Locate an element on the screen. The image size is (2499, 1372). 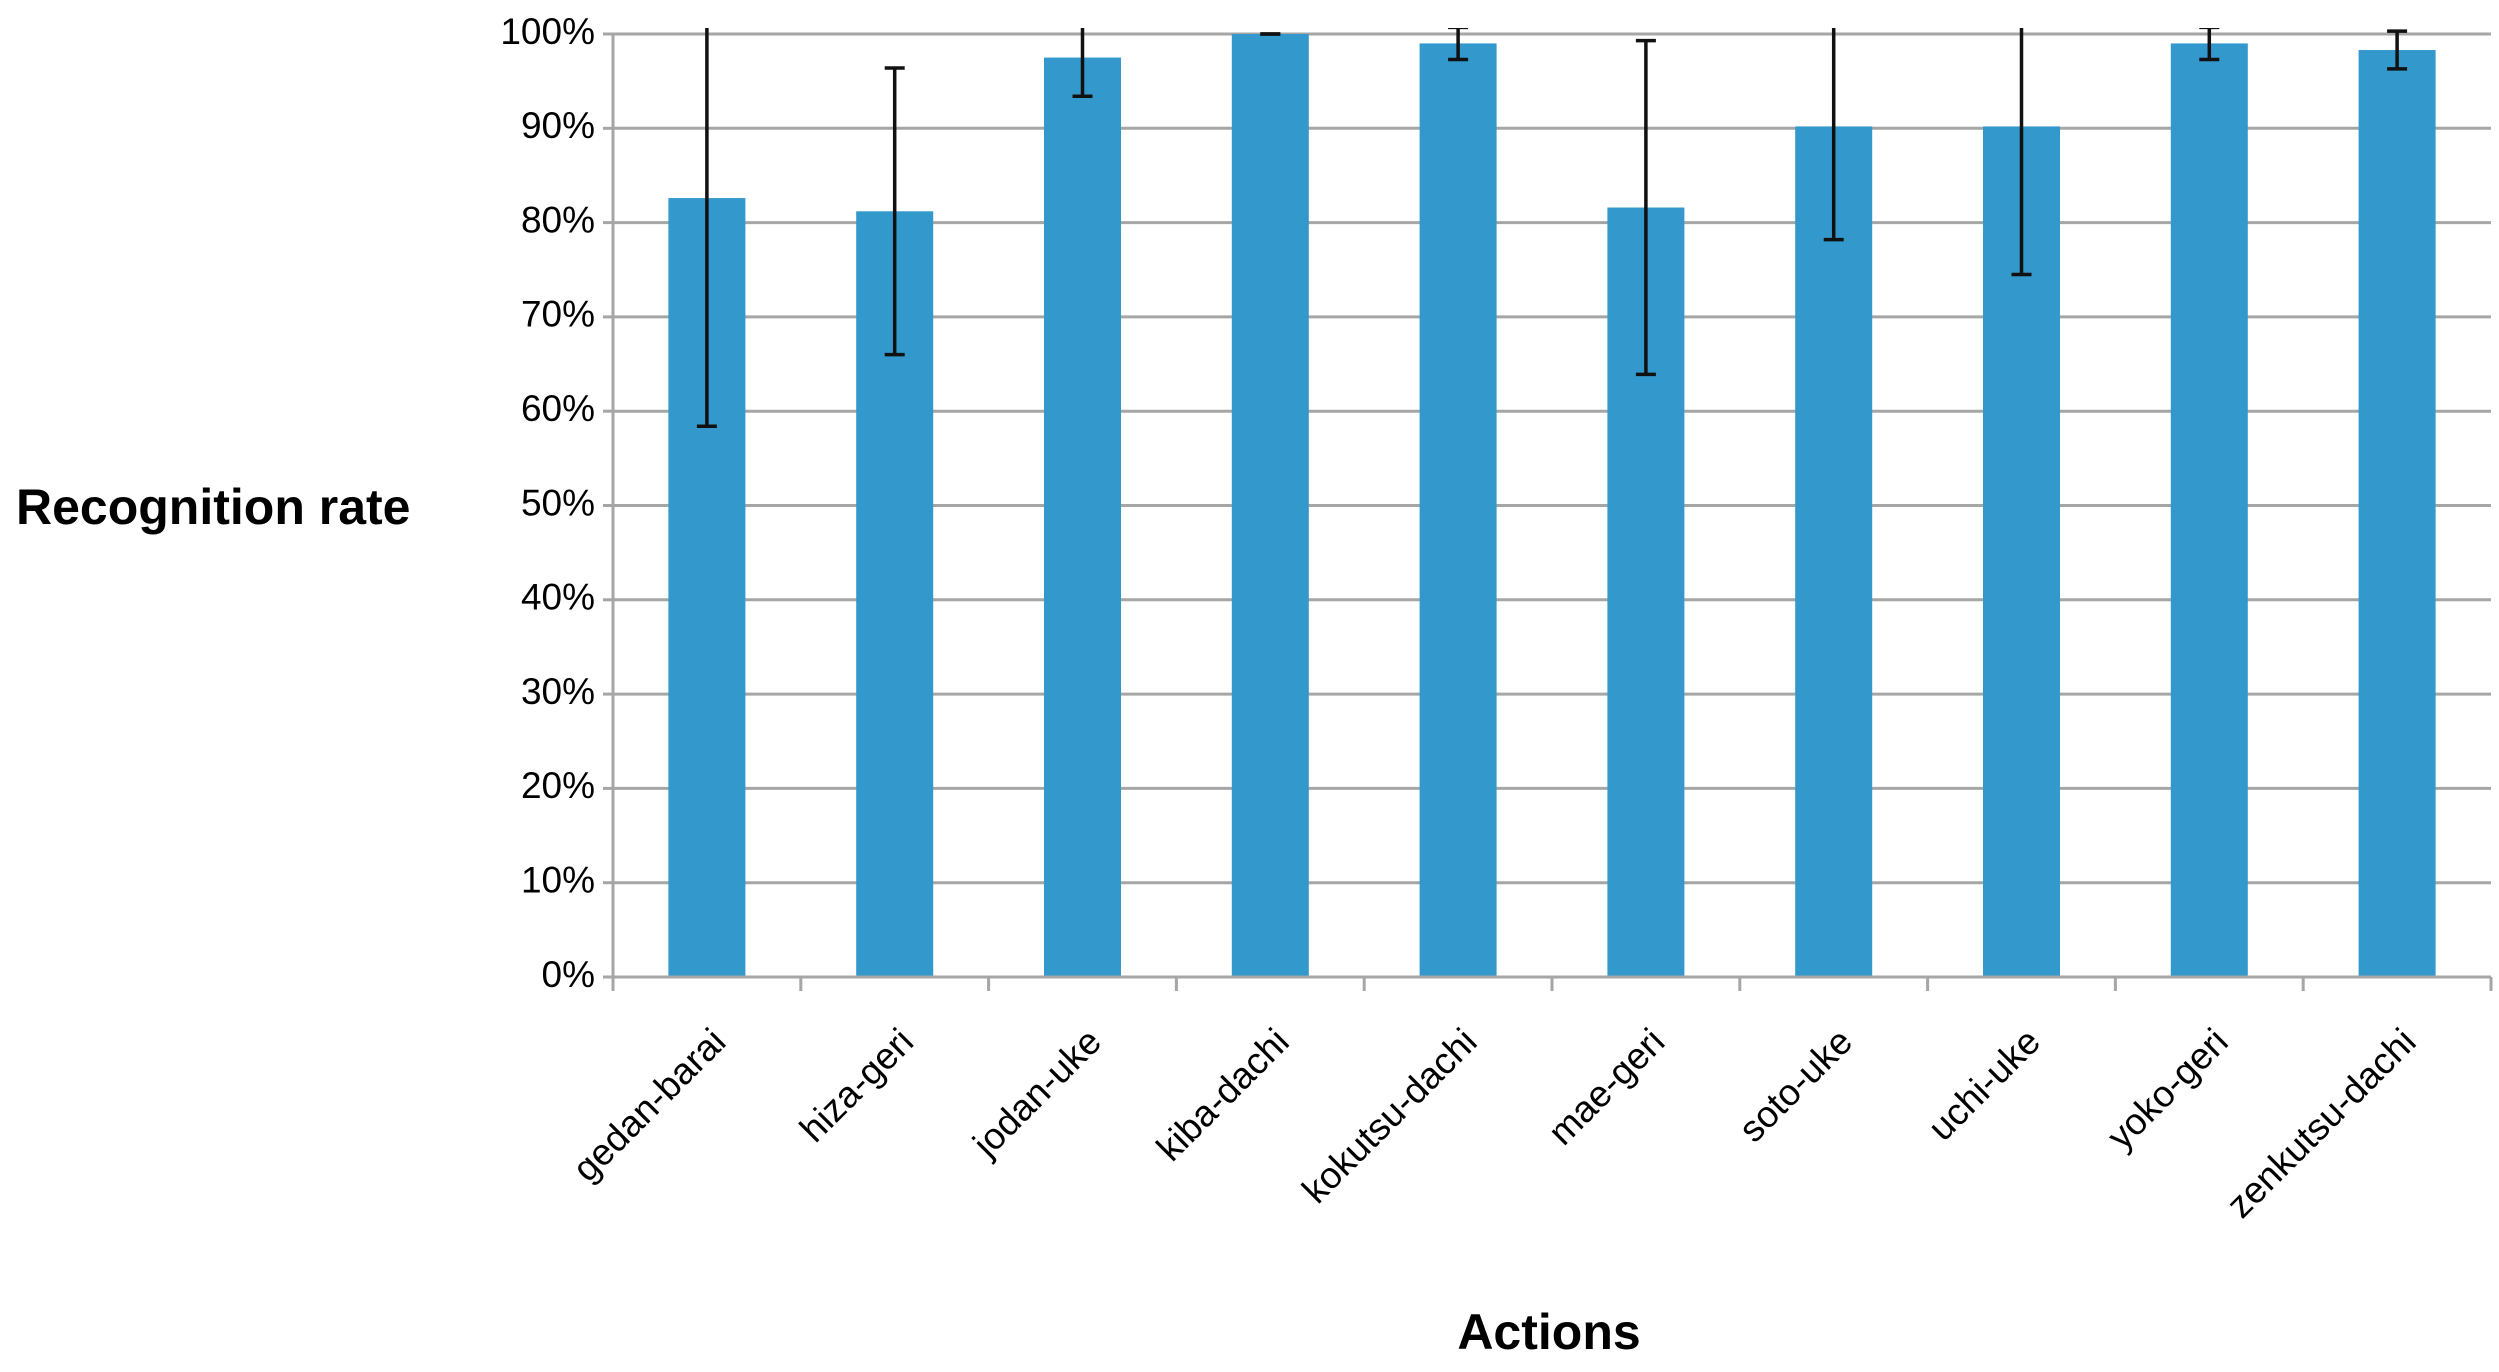
y-tick-label: 0% is located at coordinates (568, 974).